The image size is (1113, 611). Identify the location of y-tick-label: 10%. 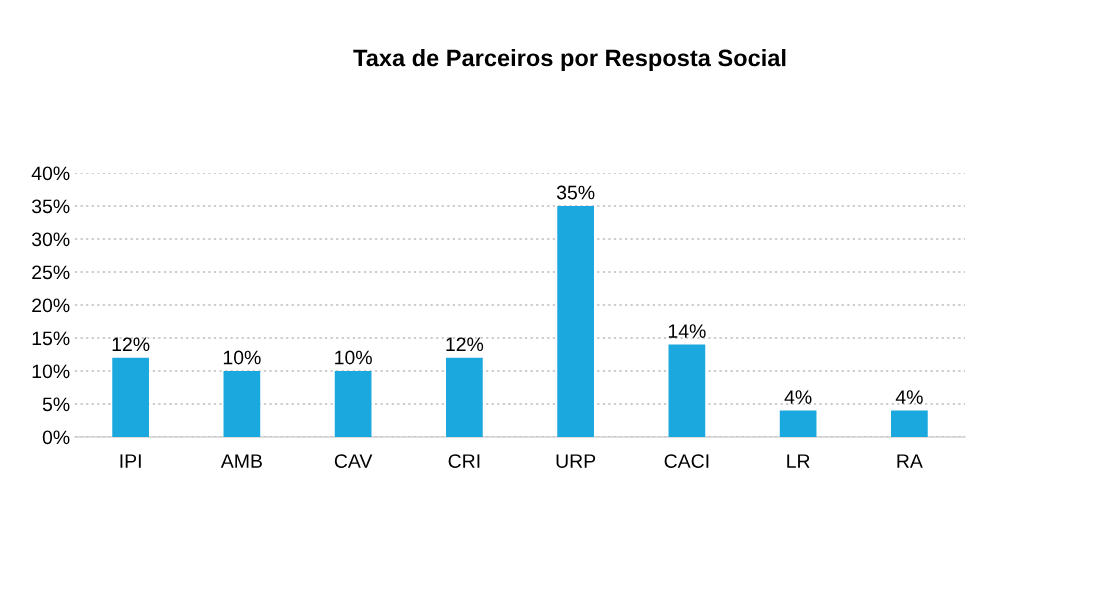
(51, 371).